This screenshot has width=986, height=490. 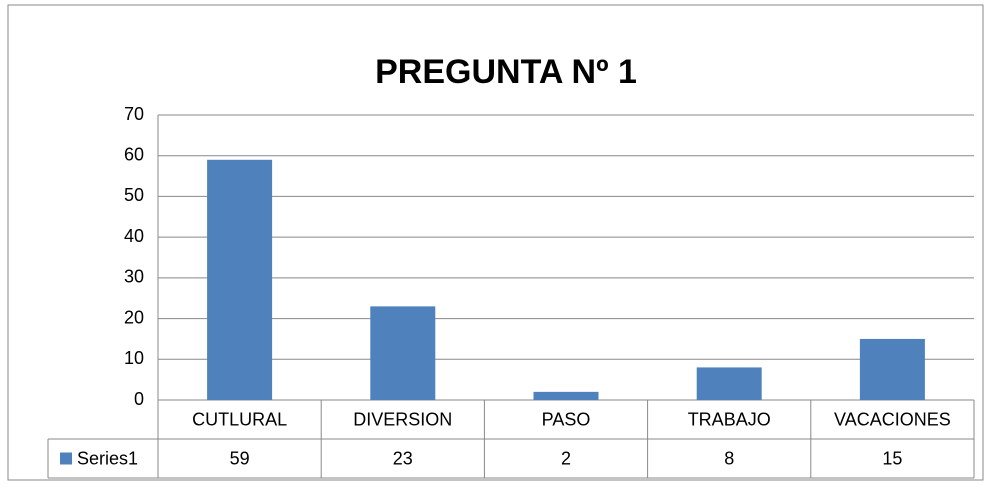 What do you see at coordinates (134, 195) in the screenshot?
I see `y-tick-label: 50` at bounding box center [134, 195].